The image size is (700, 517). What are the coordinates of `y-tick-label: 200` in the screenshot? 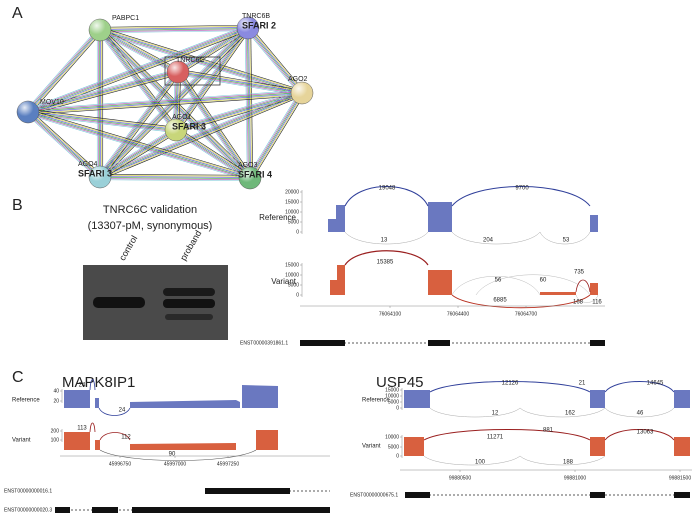 It's located at (55, 431).